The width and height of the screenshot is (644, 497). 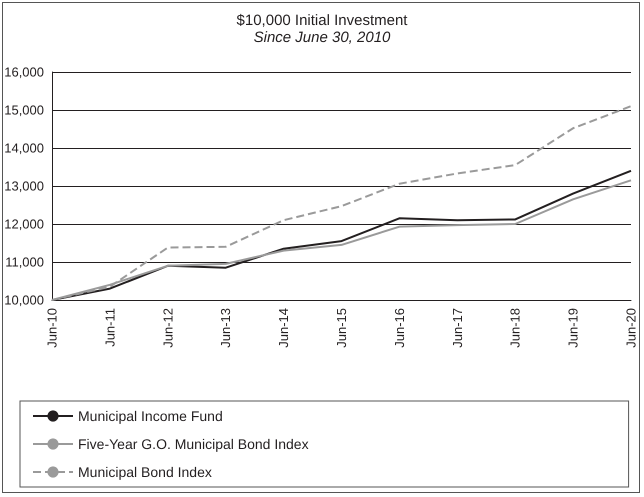 What do you see at coordinates (24, 110) in the screenshot?
I see `y-tick-label: 15,000` at bounding box center [24, 110].